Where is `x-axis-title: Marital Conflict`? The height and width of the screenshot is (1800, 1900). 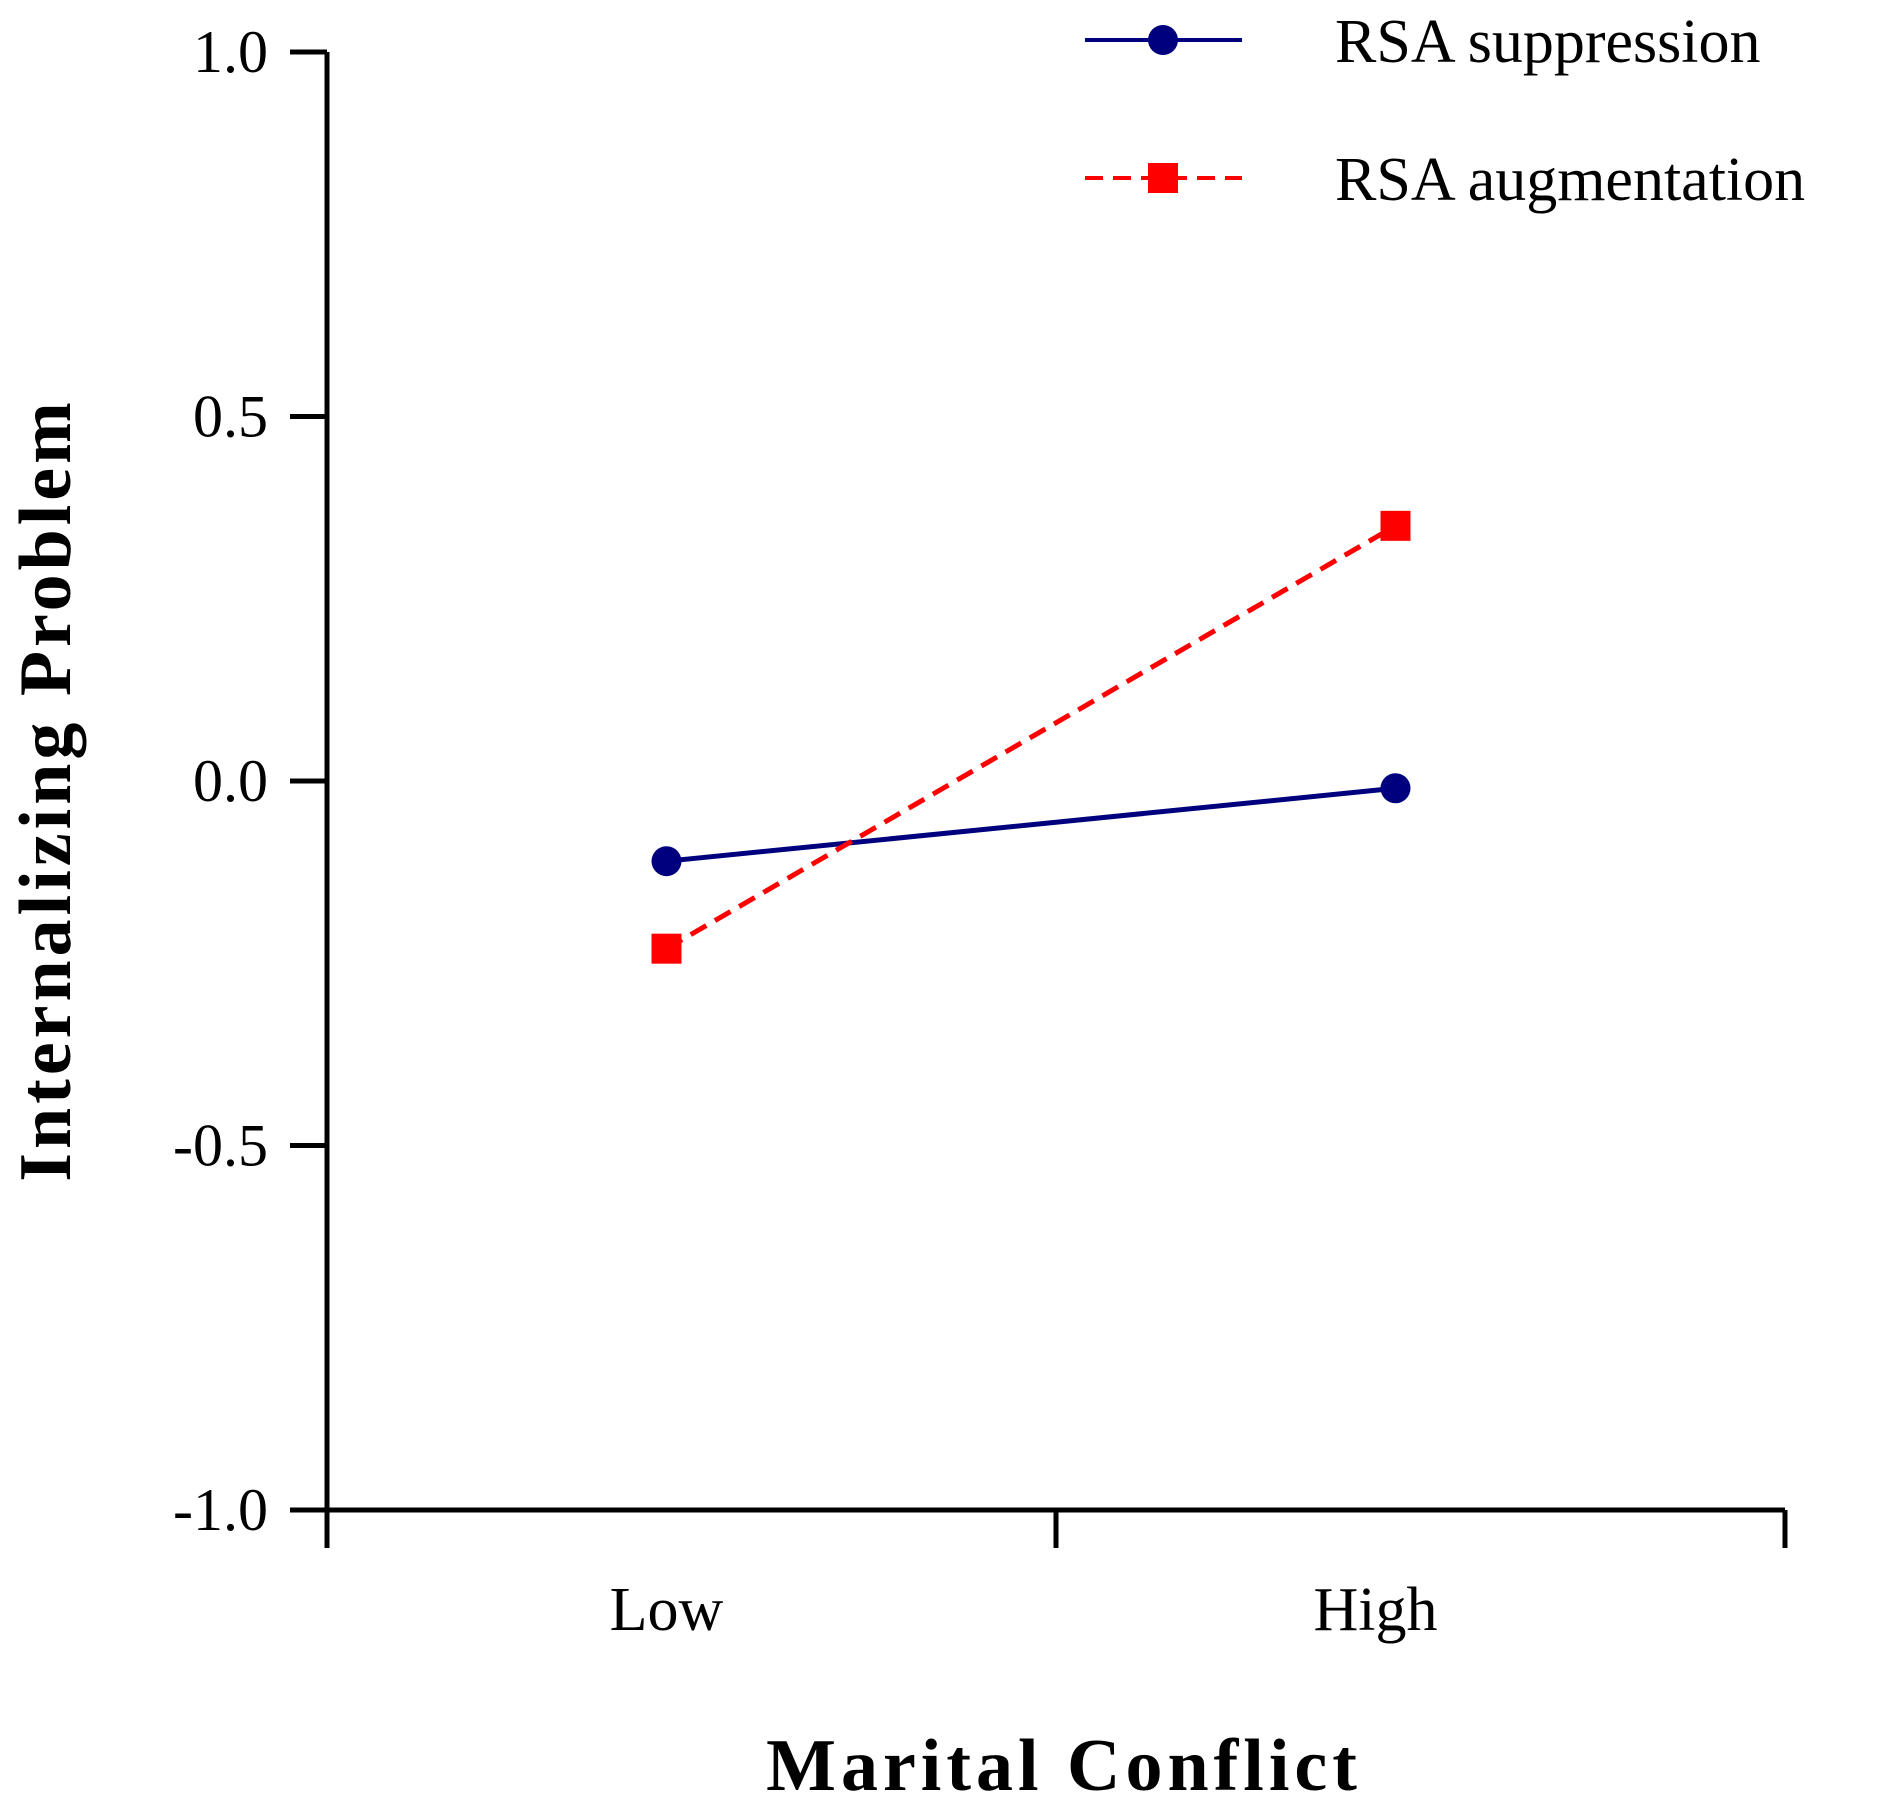 x-axis-title: Marital Conflict is located at coordinates (1064, 1762).